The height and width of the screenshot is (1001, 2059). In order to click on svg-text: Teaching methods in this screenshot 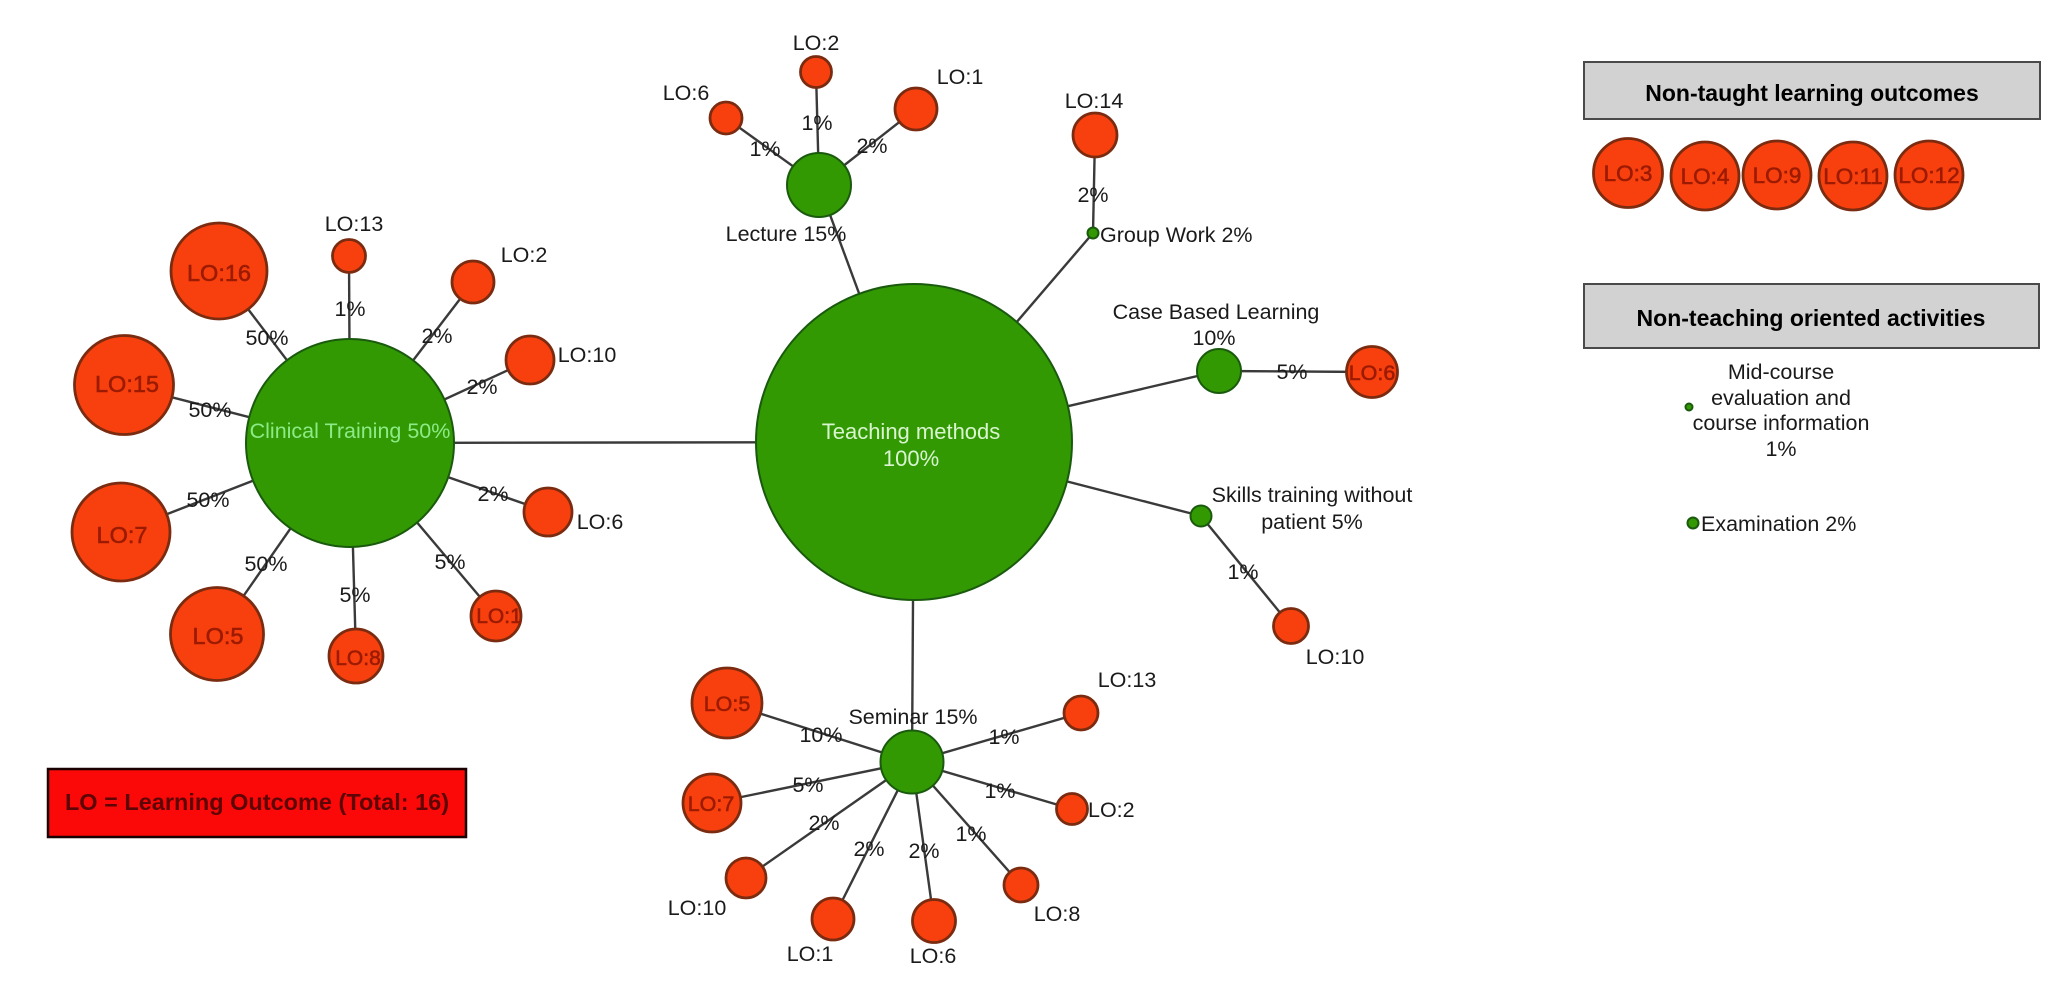, I will do `click(911, 431)`.